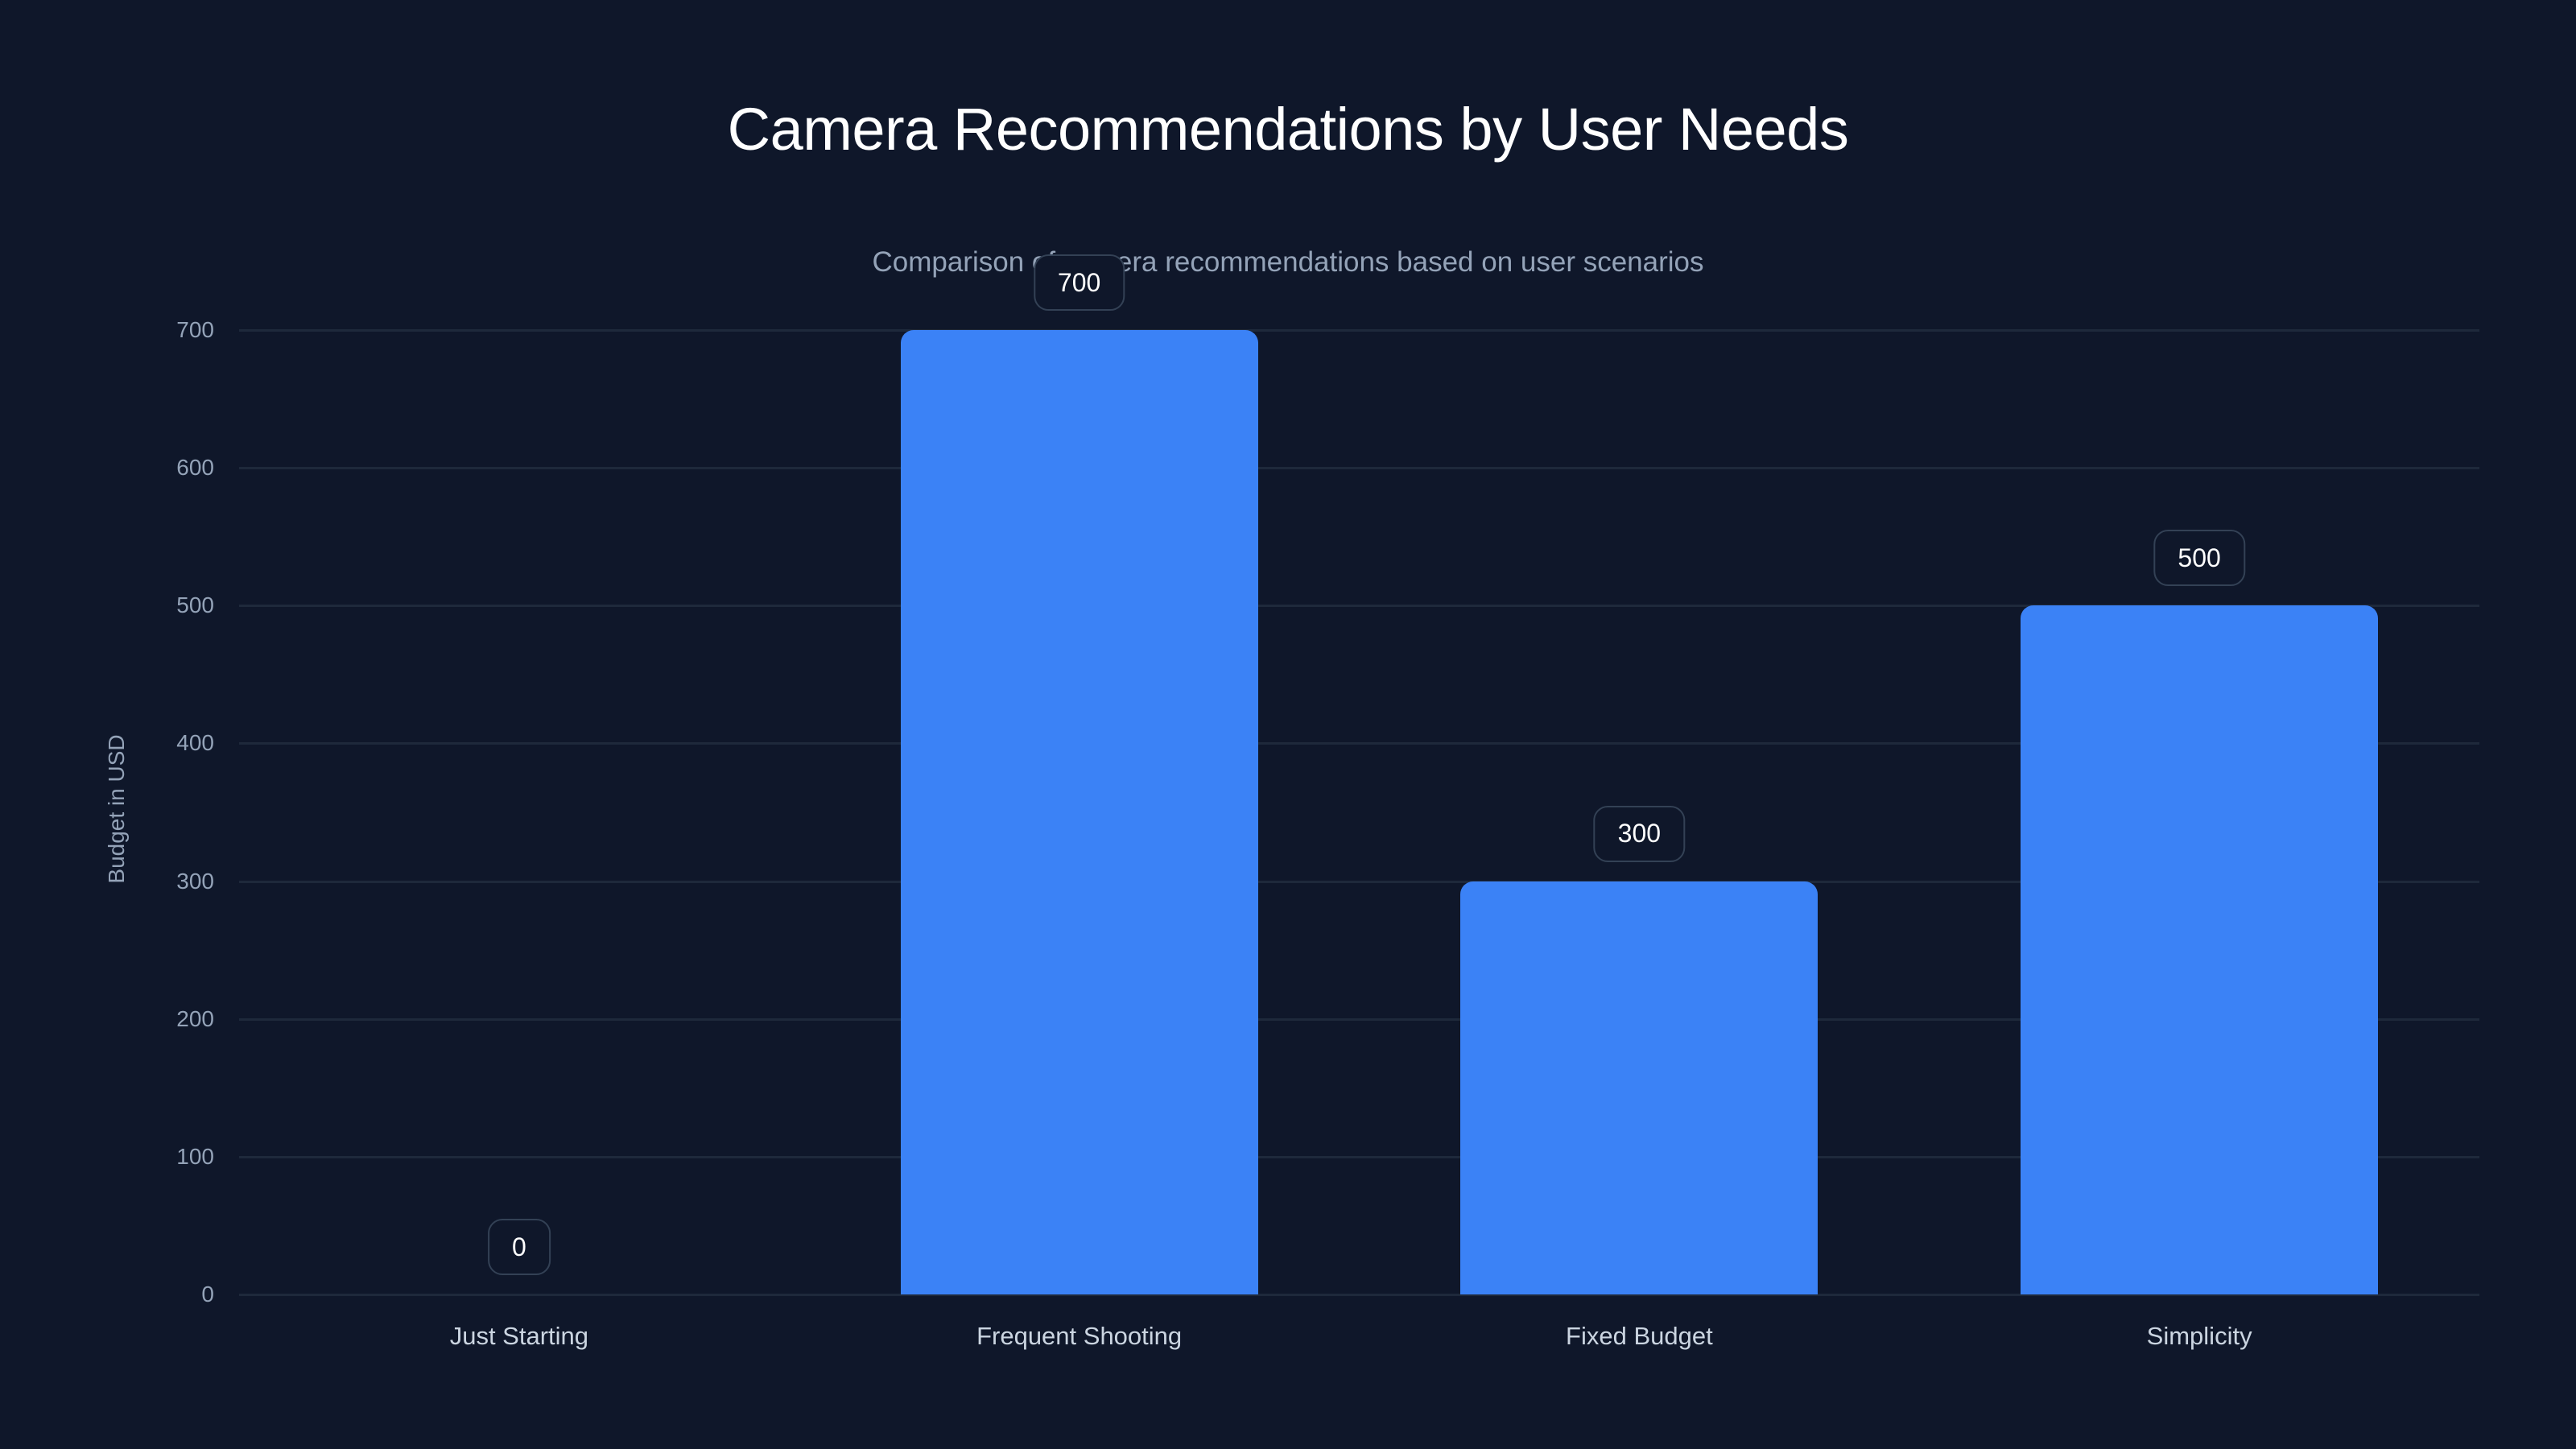  What do you see at coordinates (519, 1336) in the screenshot?
I see `x-tick-label: Just Starting` at bounding box center [519, 1336].